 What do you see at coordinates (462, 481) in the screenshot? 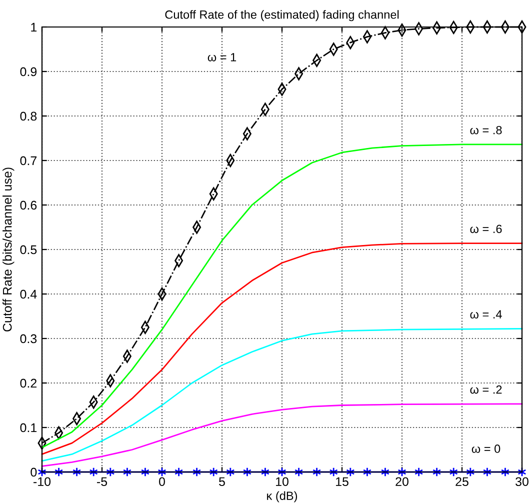
I see `x-tick-label: 25` at bounding box center [462, 481].